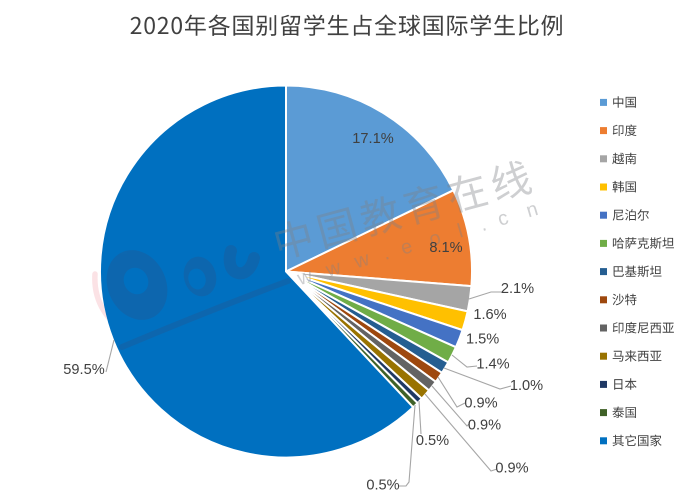  What do you see at coordinates (83, 370) in the screenshot?
I see `svg-text: 59.5%` at bounding box center [83, 370].